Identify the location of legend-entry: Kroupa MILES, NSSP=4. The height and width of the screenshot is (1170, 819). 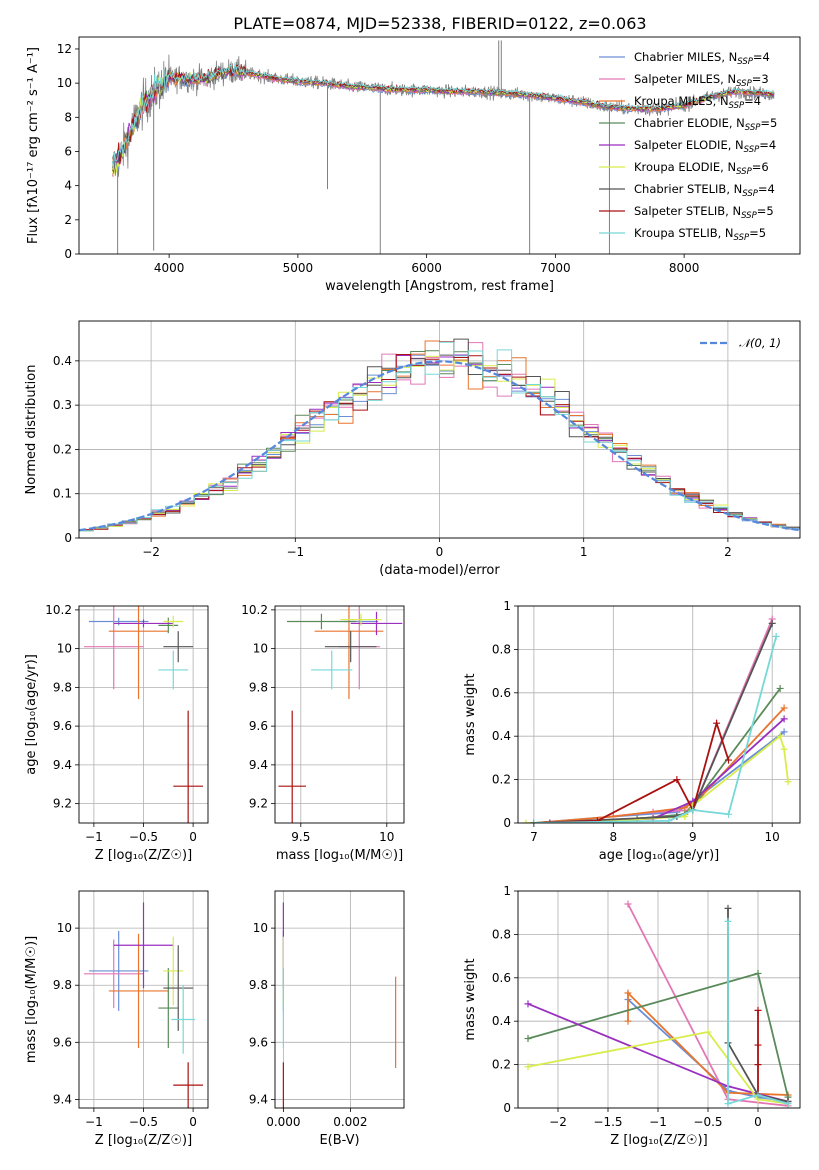
(697, 102).